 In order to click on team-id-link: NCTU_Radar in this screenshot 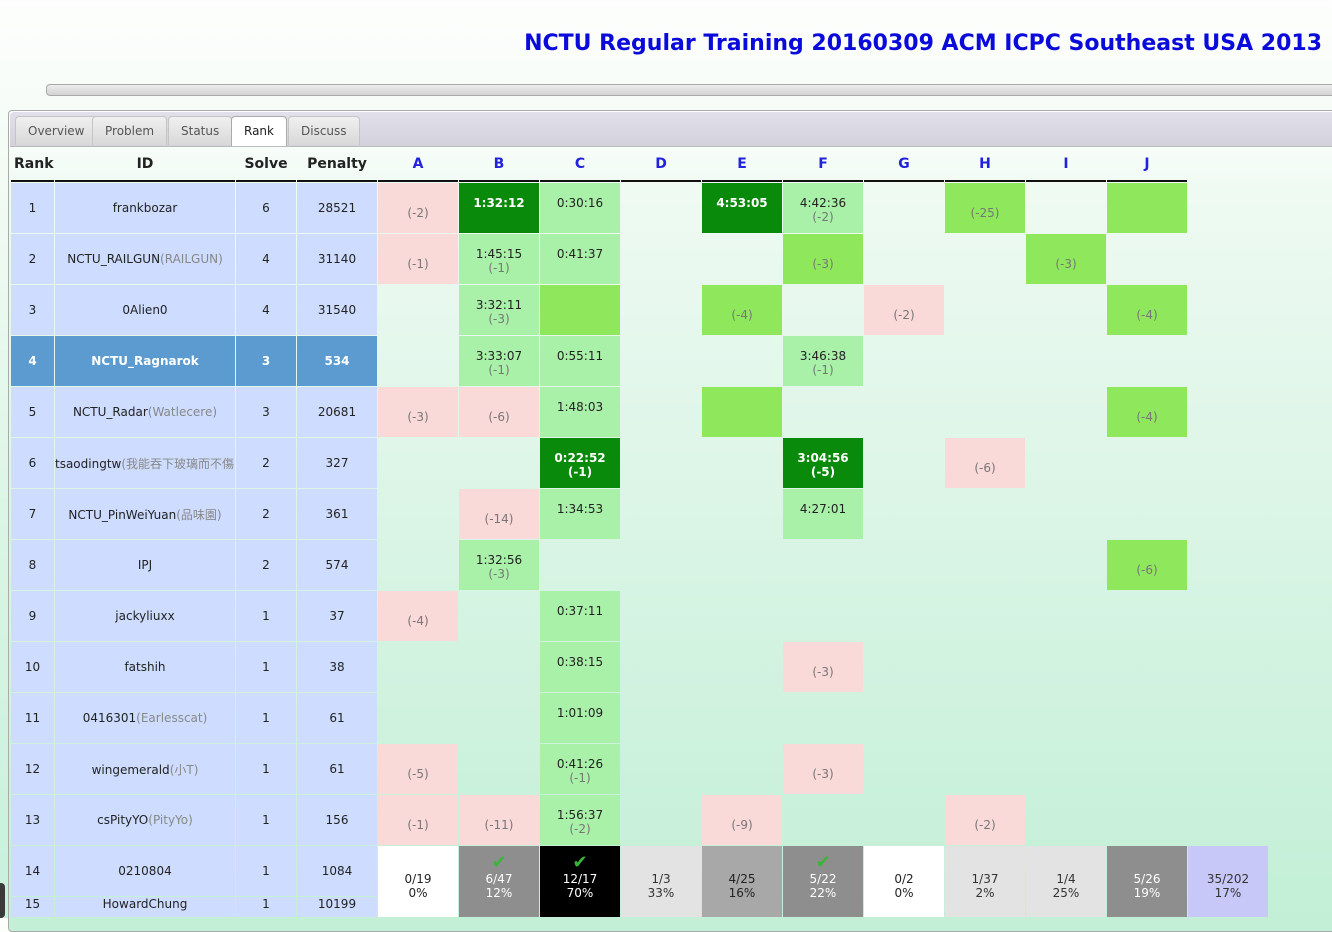, I will do `click(110, 412)`.